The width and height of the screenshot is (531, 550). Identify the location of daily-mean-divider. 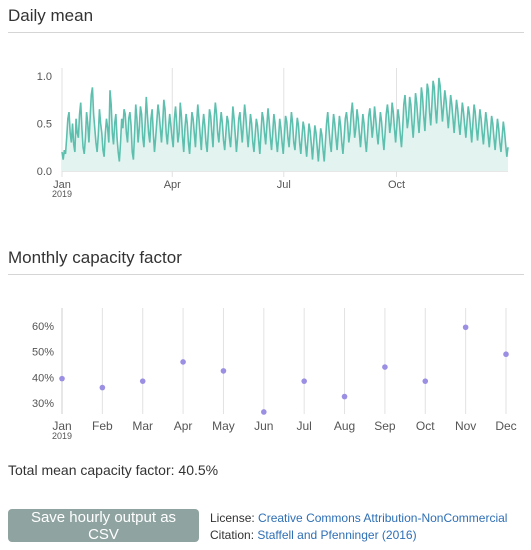
(266, 32).